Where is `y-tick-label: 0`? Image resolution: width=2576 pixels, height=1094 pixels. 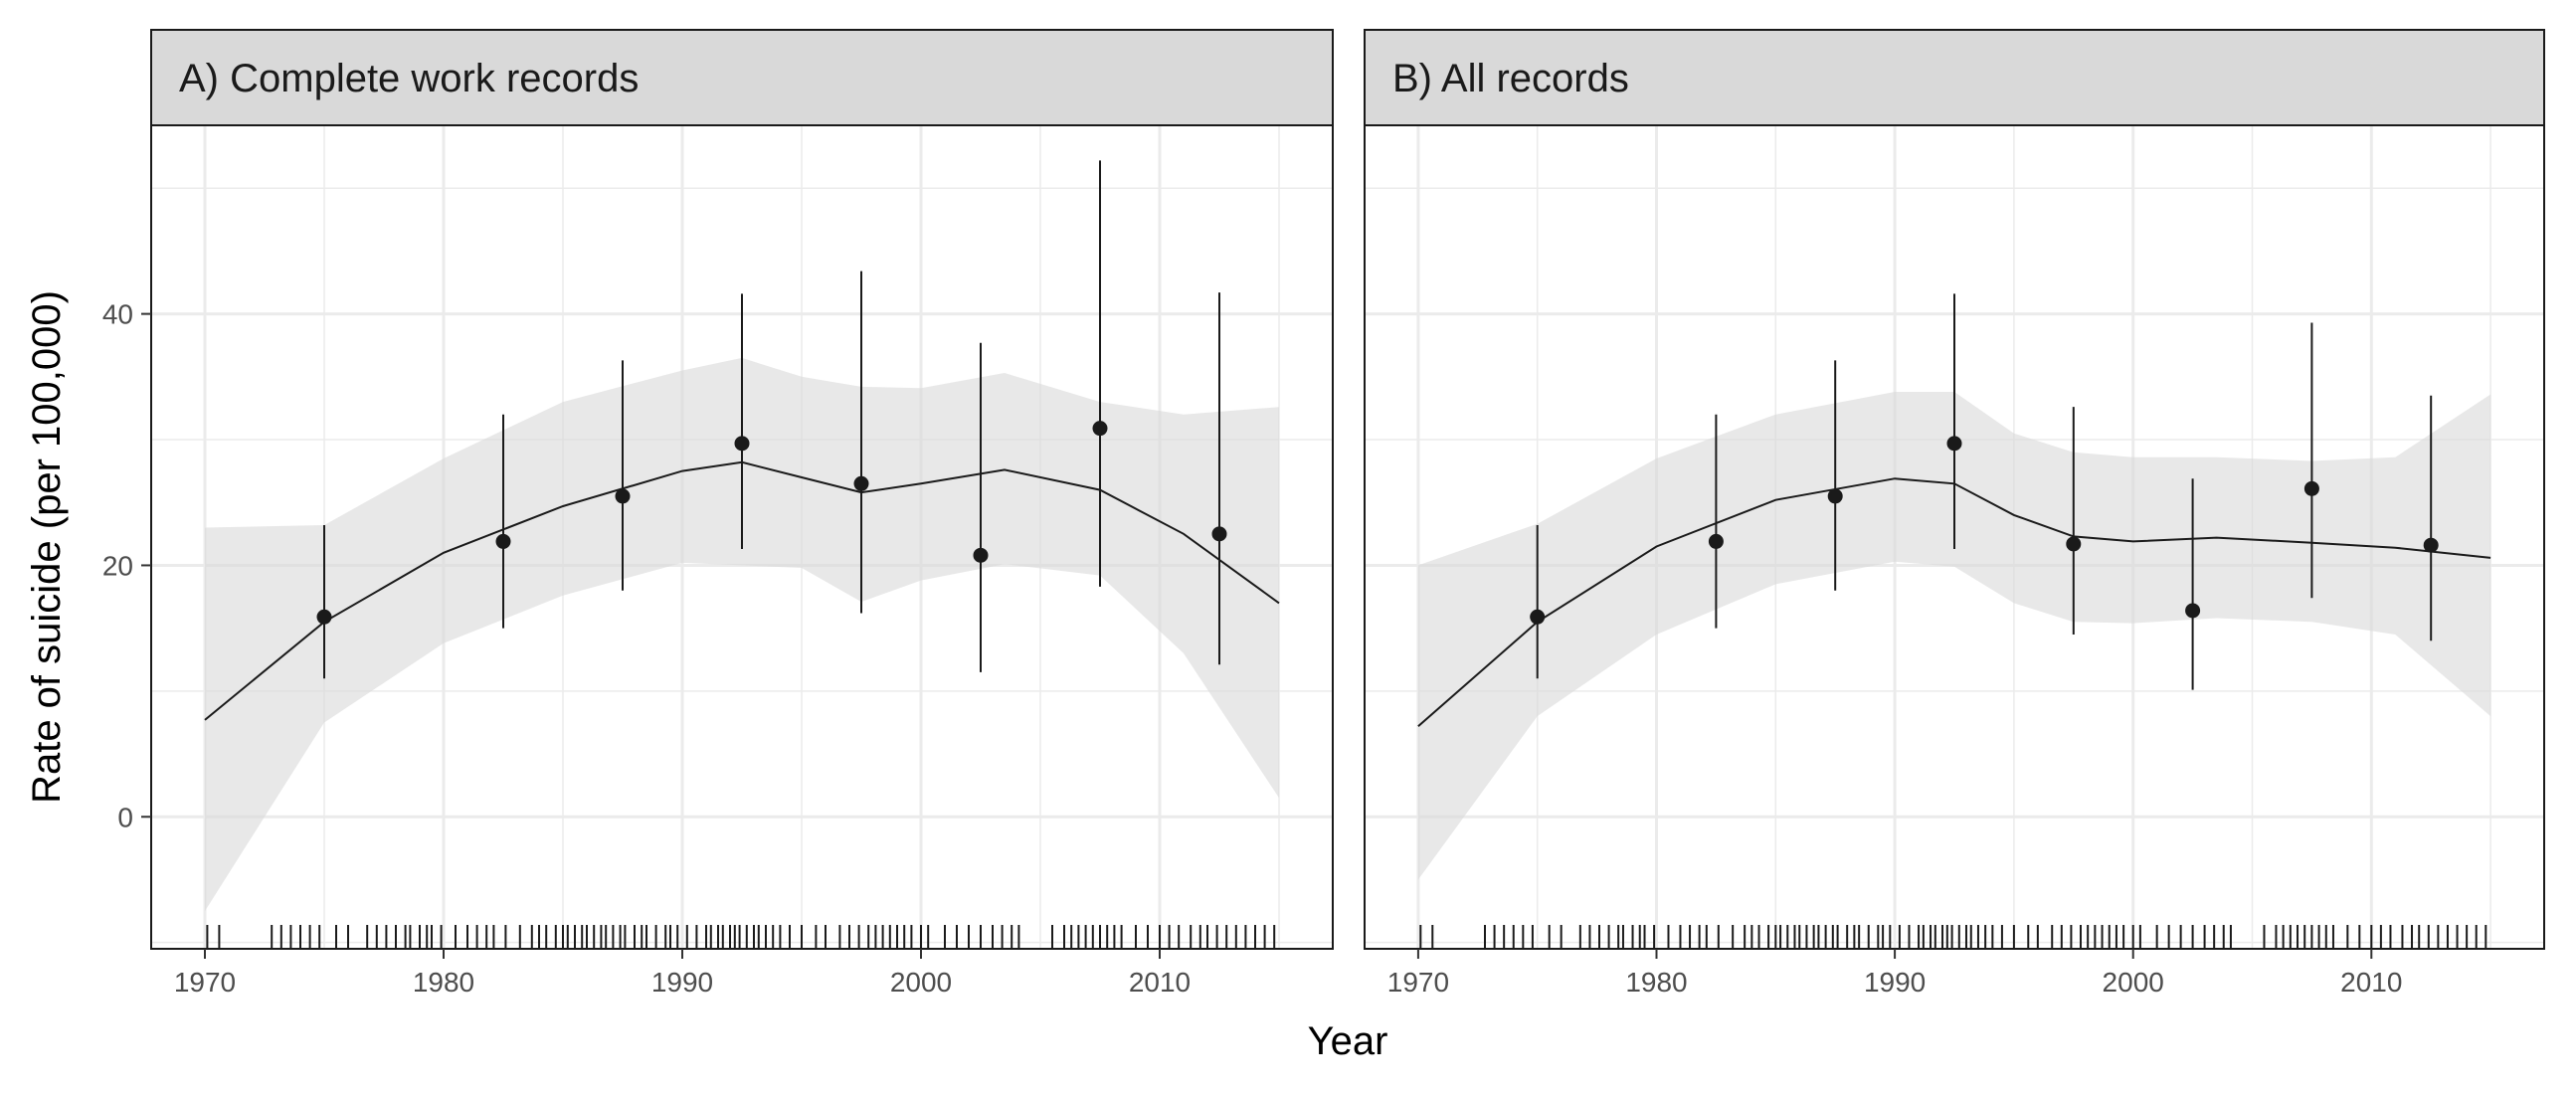
y-tick-label: 0 is located at coordinates (125, 817).